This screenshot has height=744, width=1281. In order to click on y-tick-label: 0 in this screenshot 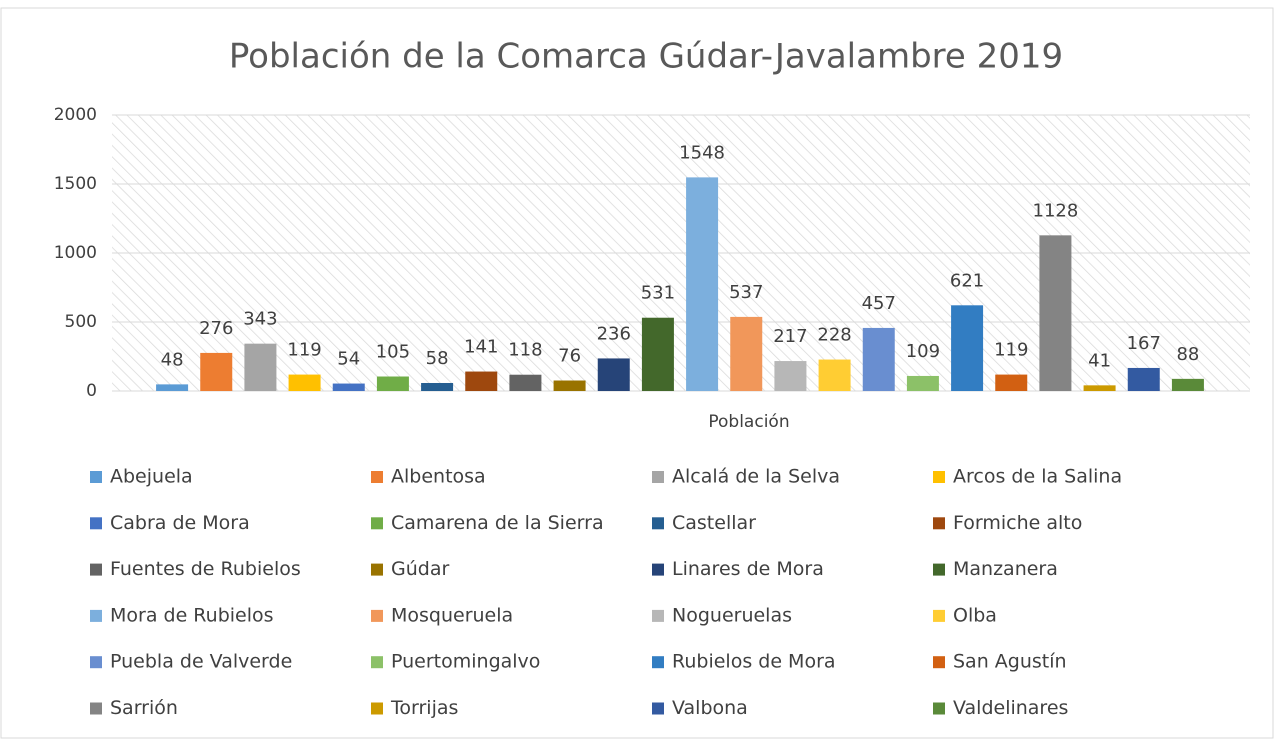, I will do `click(91, 391)`.